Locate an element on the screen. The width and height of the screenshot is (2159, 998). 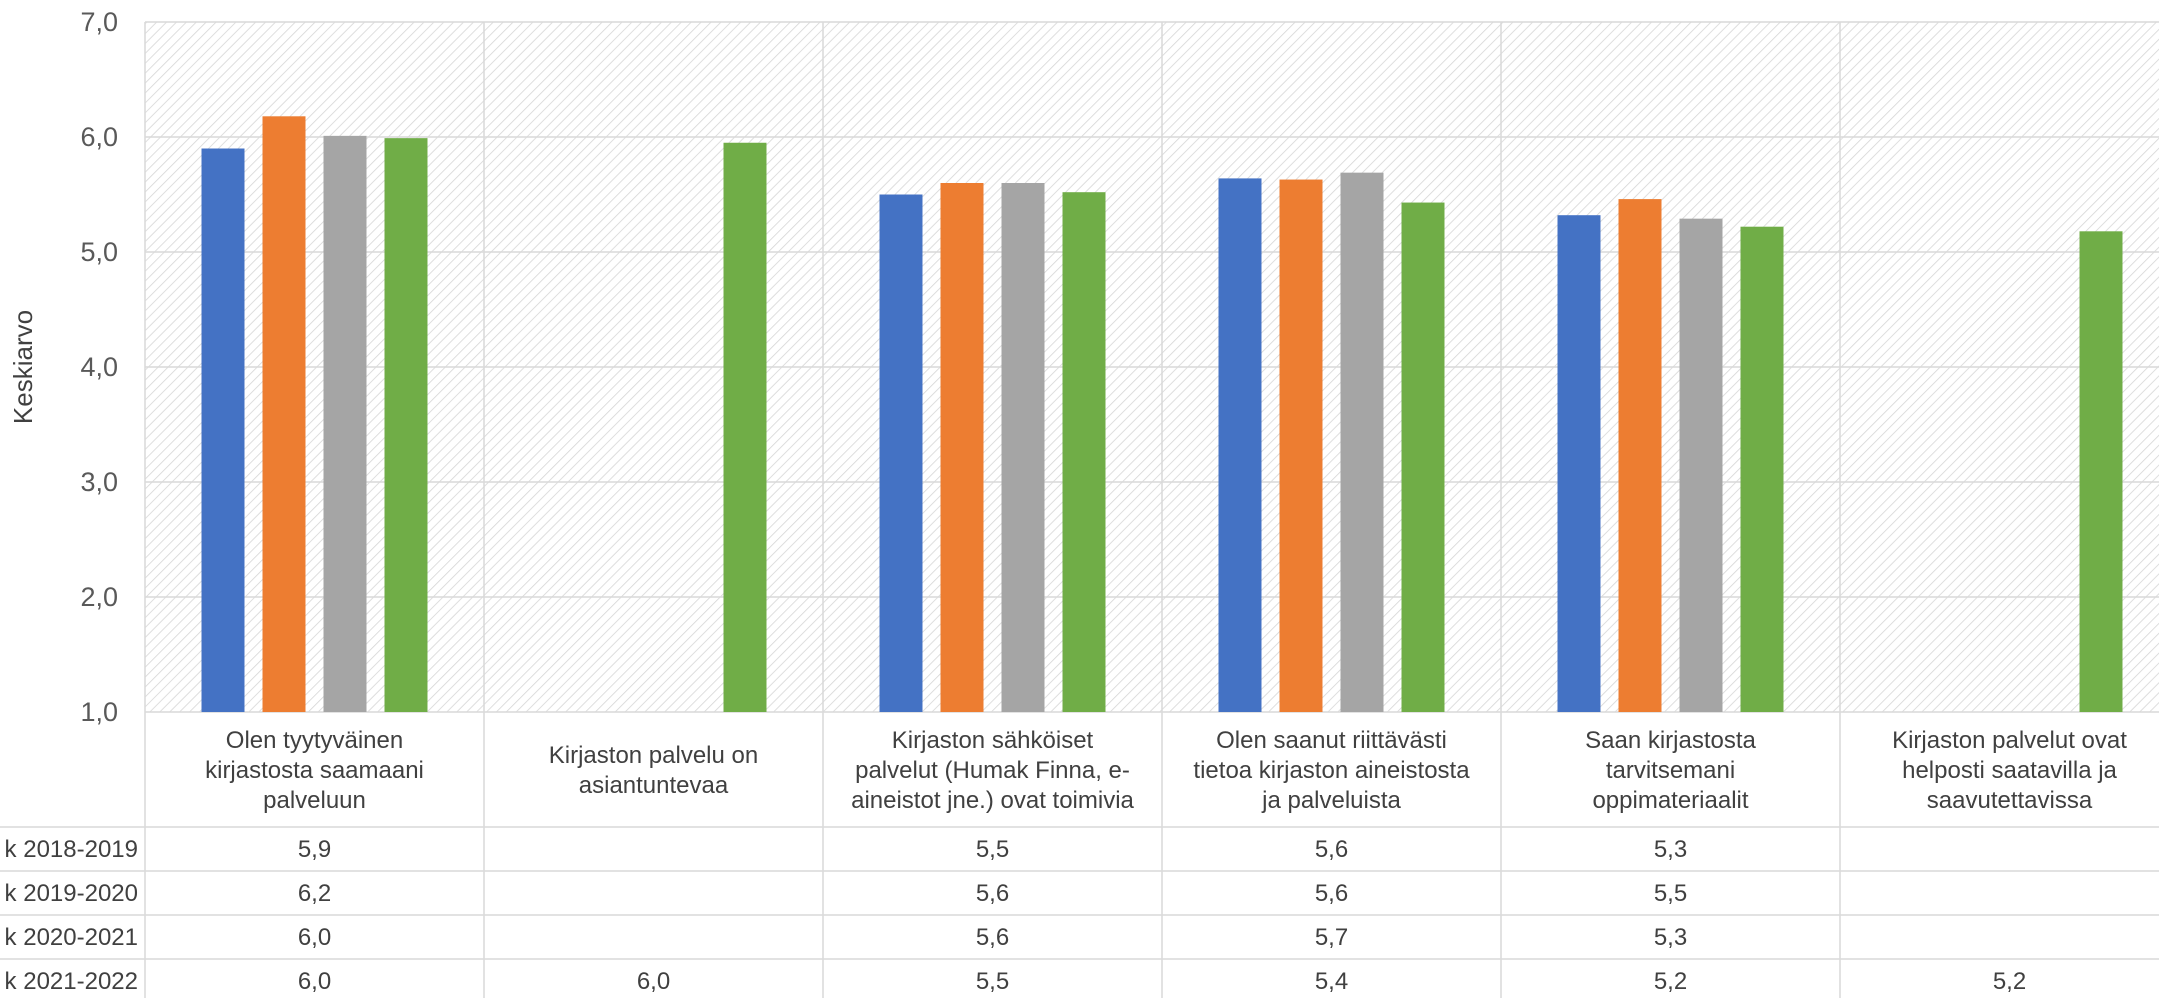
table-cell-value: 5,4 is located at coordinates (1331, 981).